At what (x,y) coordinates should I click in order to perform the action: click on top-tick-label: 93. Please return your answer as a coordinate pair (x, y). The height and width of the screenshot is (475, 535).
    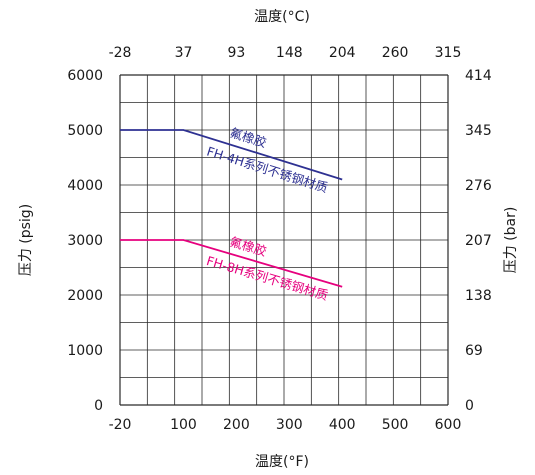
    Looking at the image, I should click on (236, 53).